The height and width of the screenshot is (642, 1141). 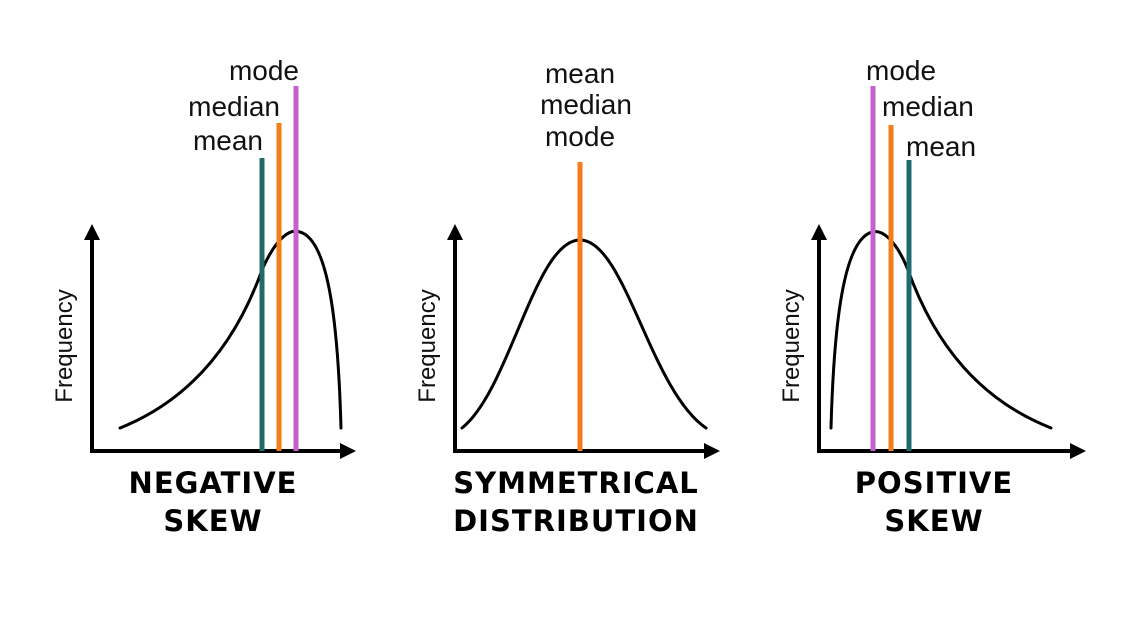 I want to click on caption-line-2: DISTRIBUTION, so click(x=576, y=521).